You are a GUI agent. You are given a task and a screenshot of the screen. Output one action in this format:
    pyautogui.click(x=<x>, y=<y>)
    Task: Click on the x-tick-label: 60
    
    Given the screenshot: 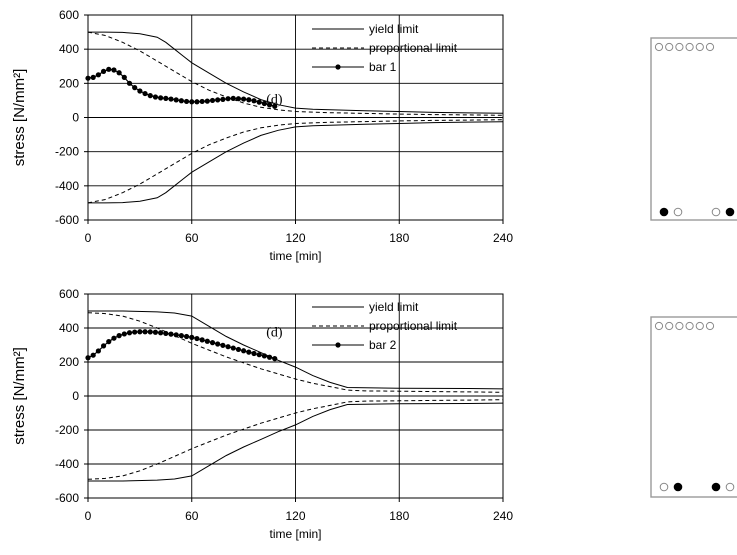 What is the action you would take?
    pyautogui.click(x=192, y=516)
    